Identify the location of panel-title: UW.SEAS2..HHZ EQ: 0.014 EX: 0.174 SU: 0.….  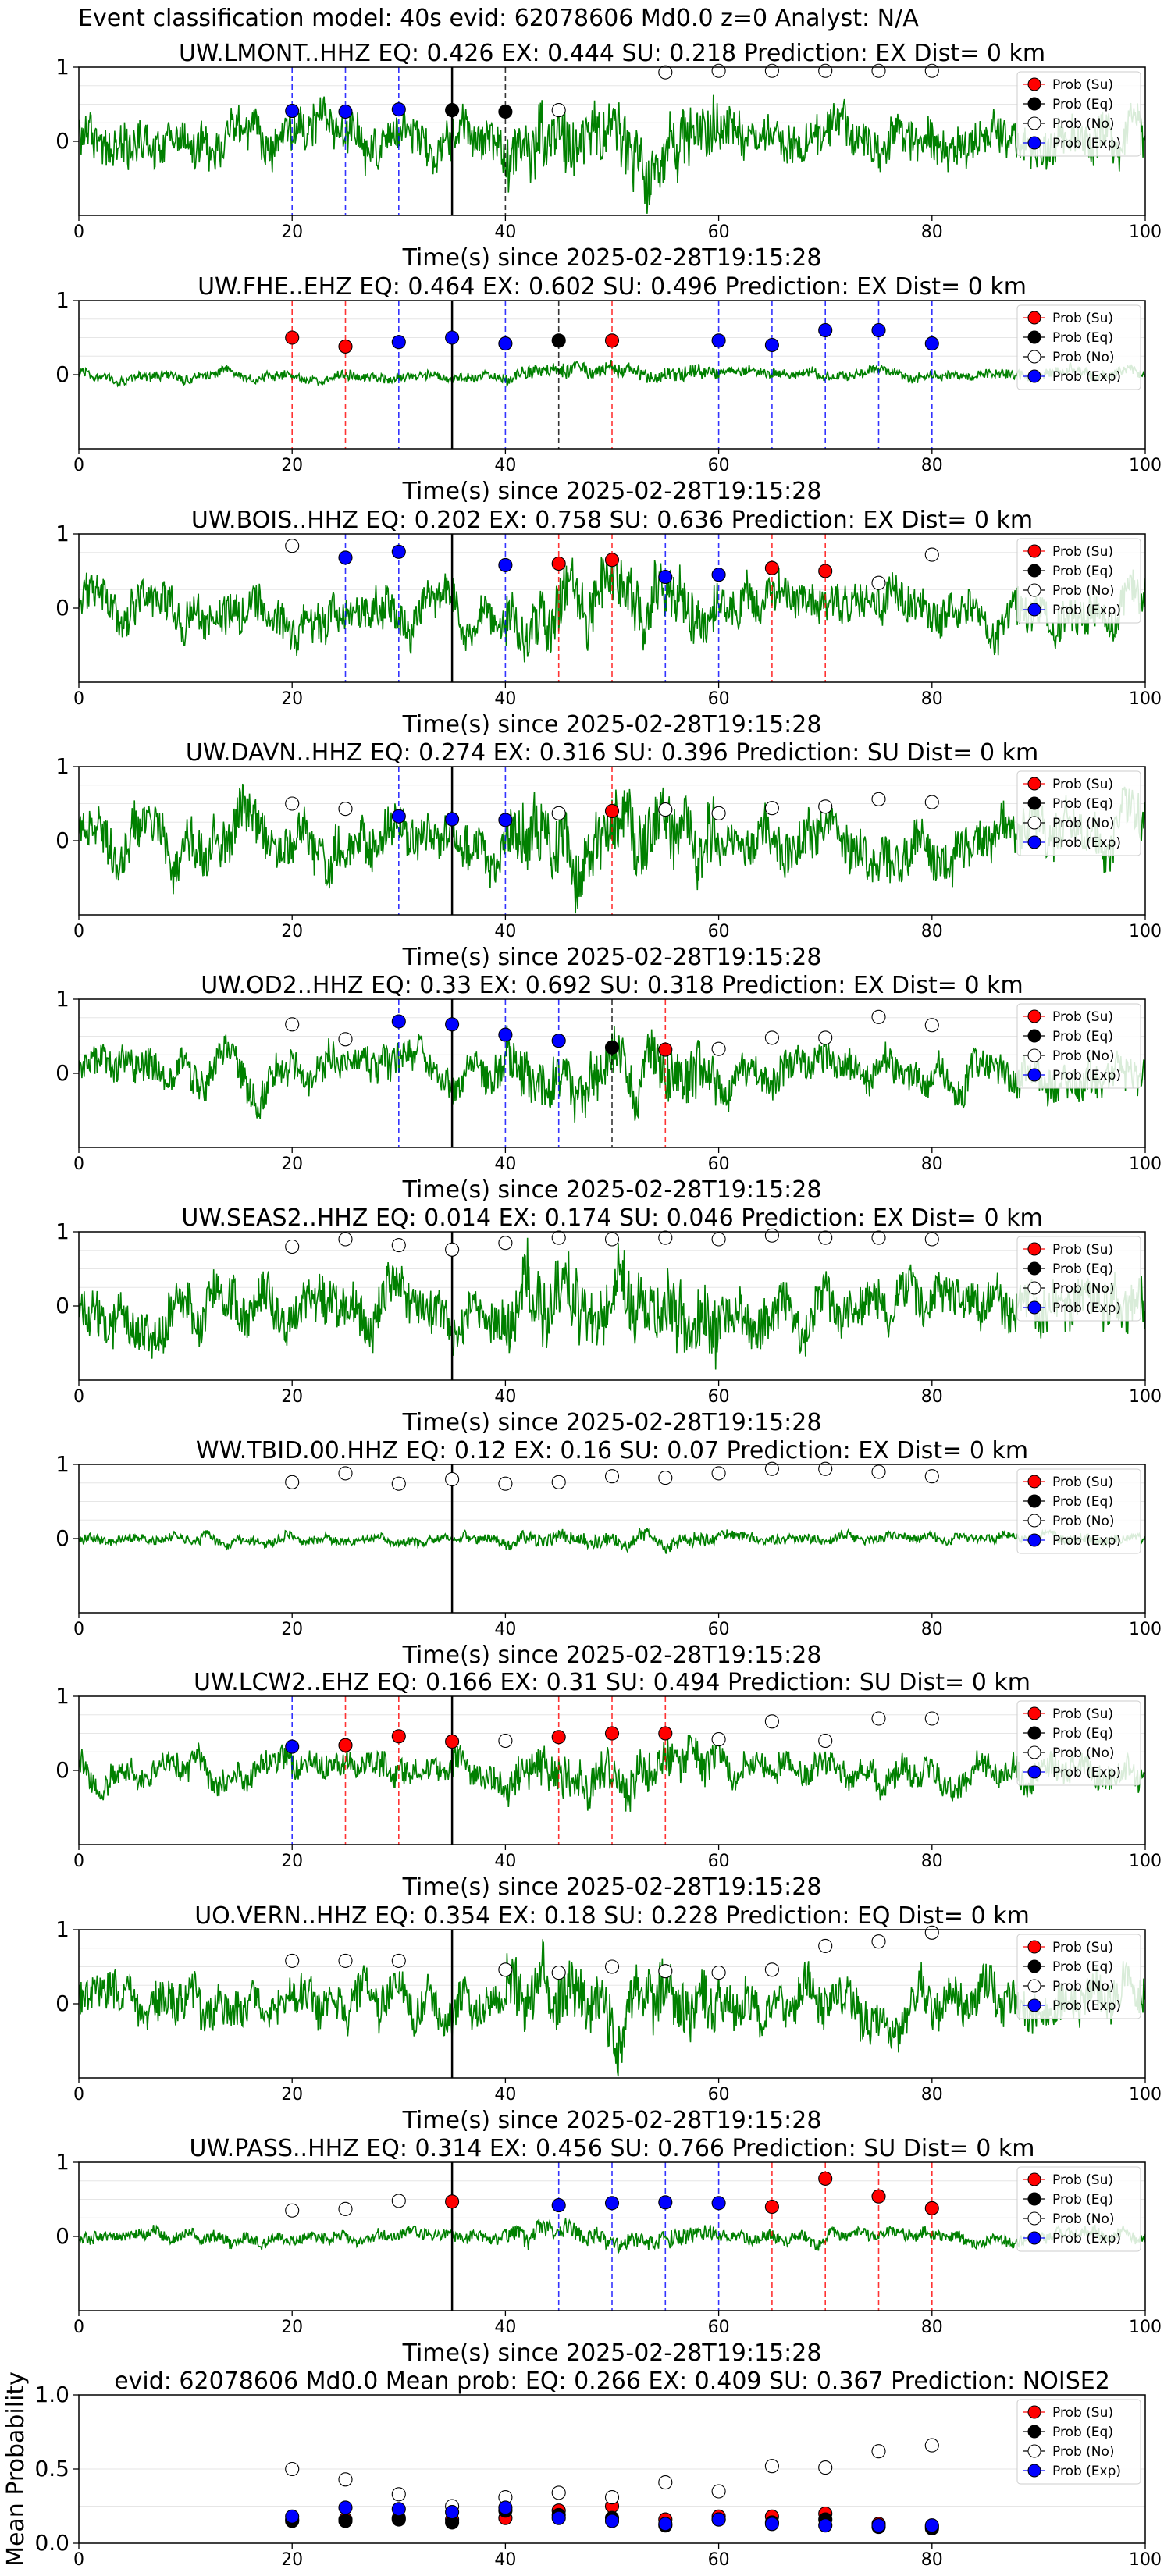
(611, 1218).